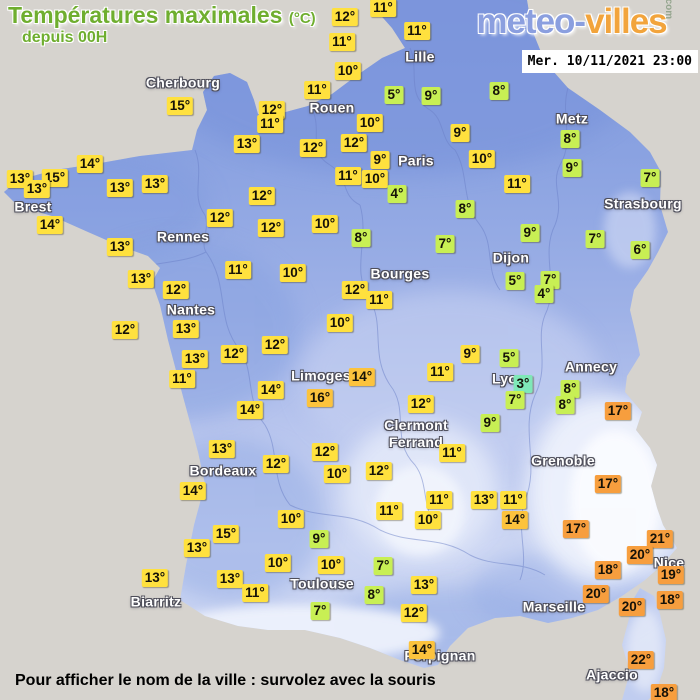  Describe the element at coordinates (523, 384) in the screenshot. I see `temp-badge: 3°` at that location.